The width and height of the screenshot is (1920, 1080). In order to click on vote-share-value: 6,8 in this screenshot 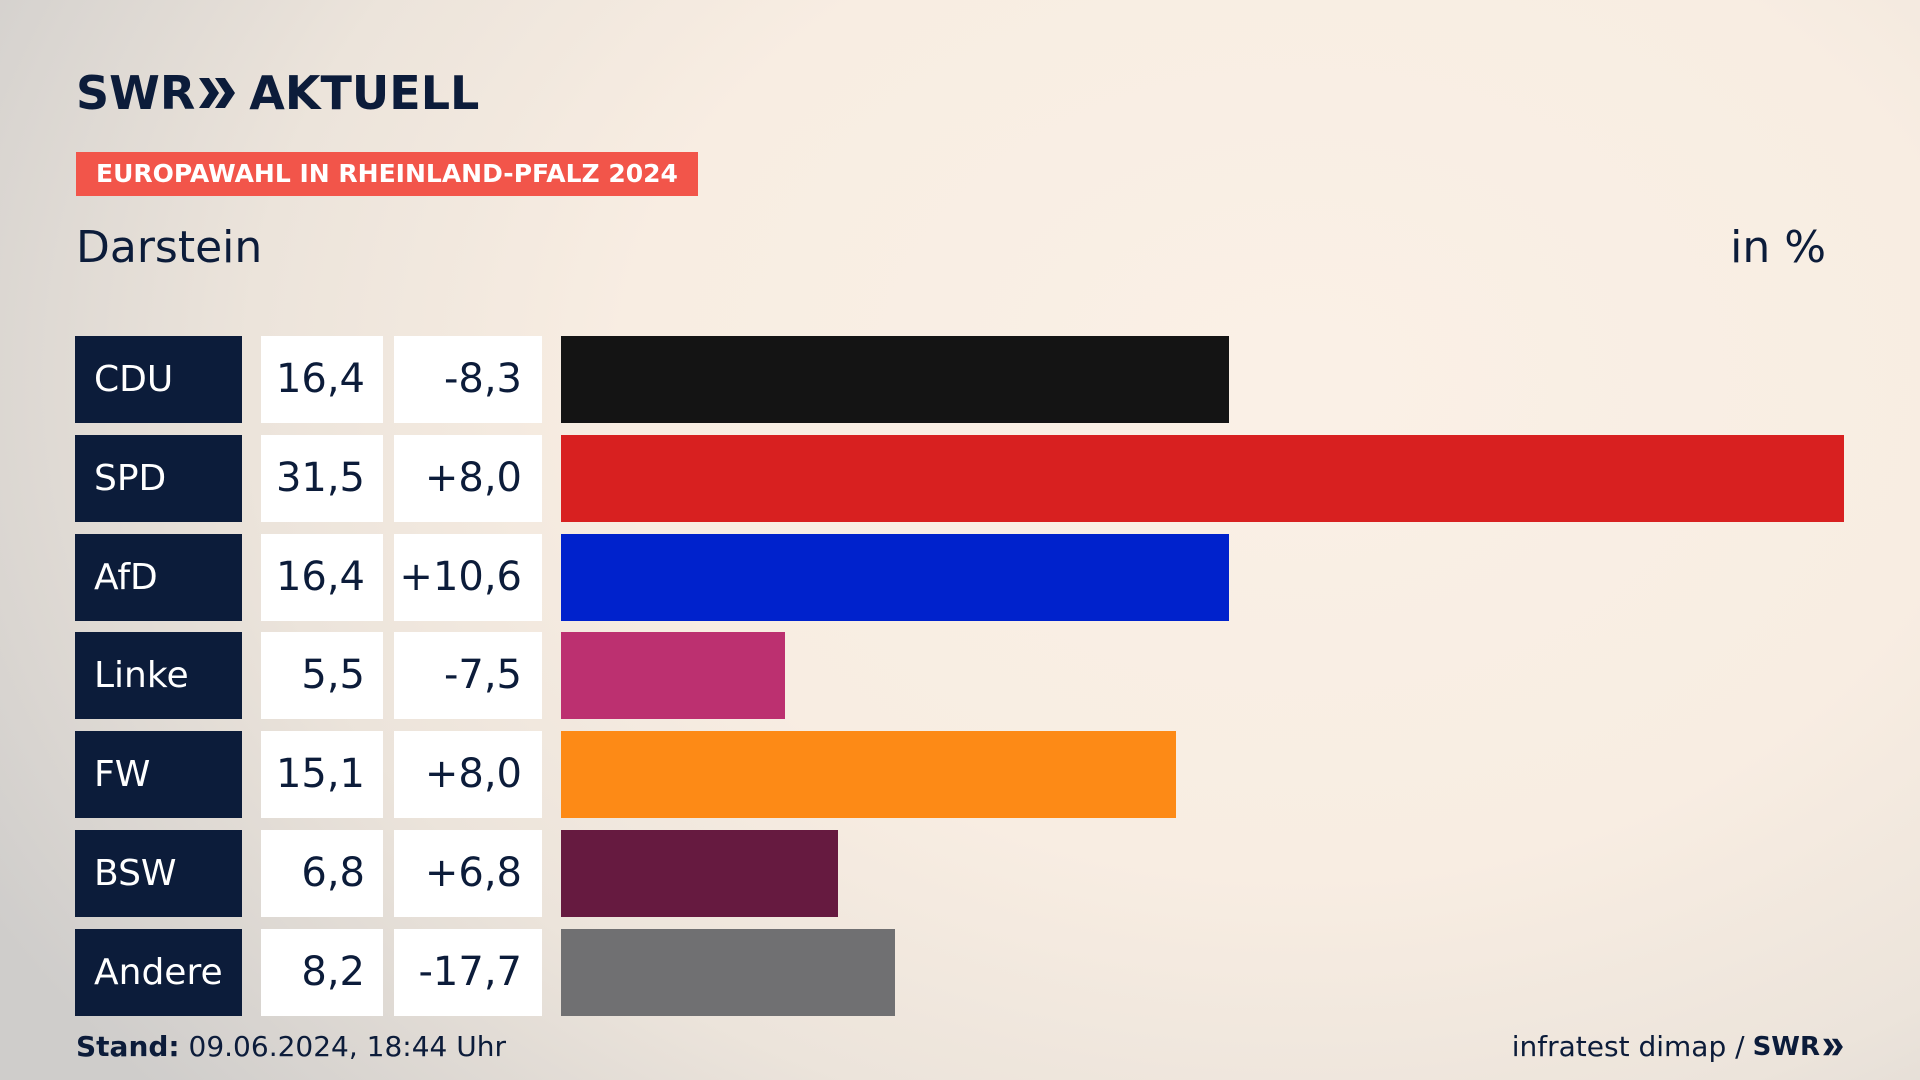, I will do `click(322, 873)`.